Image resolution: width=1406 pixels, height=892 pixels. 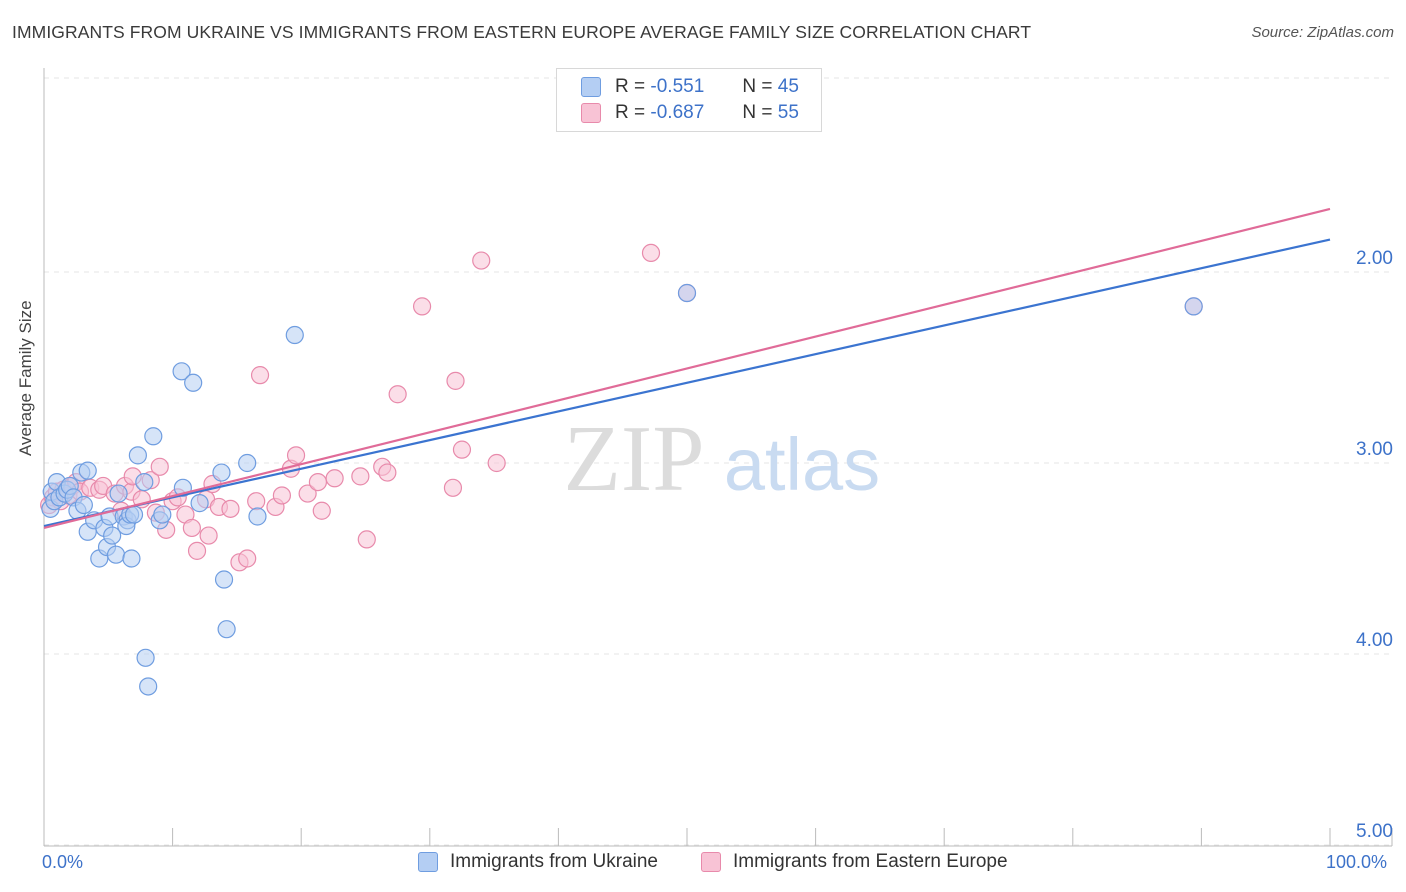 What do you see at coordinates (802, 464) in the screenshot?
I see `watermark-atlas: atlas` at bounding box center [802, 464].